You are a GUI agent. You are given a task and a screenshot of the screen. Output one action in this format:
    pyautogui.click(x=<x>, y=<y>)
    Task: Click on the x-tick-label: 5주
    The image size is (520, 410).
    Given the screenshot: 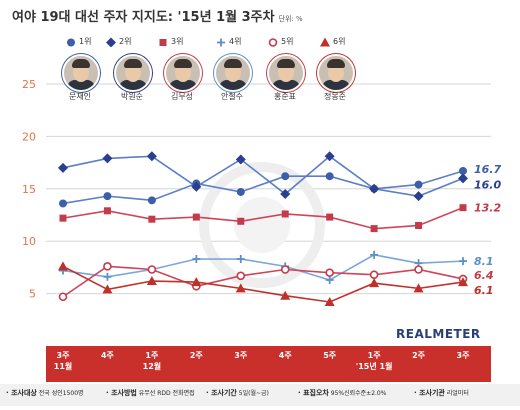 What is the action you would take?
    pyautogui.click(x=330, y=355)
    